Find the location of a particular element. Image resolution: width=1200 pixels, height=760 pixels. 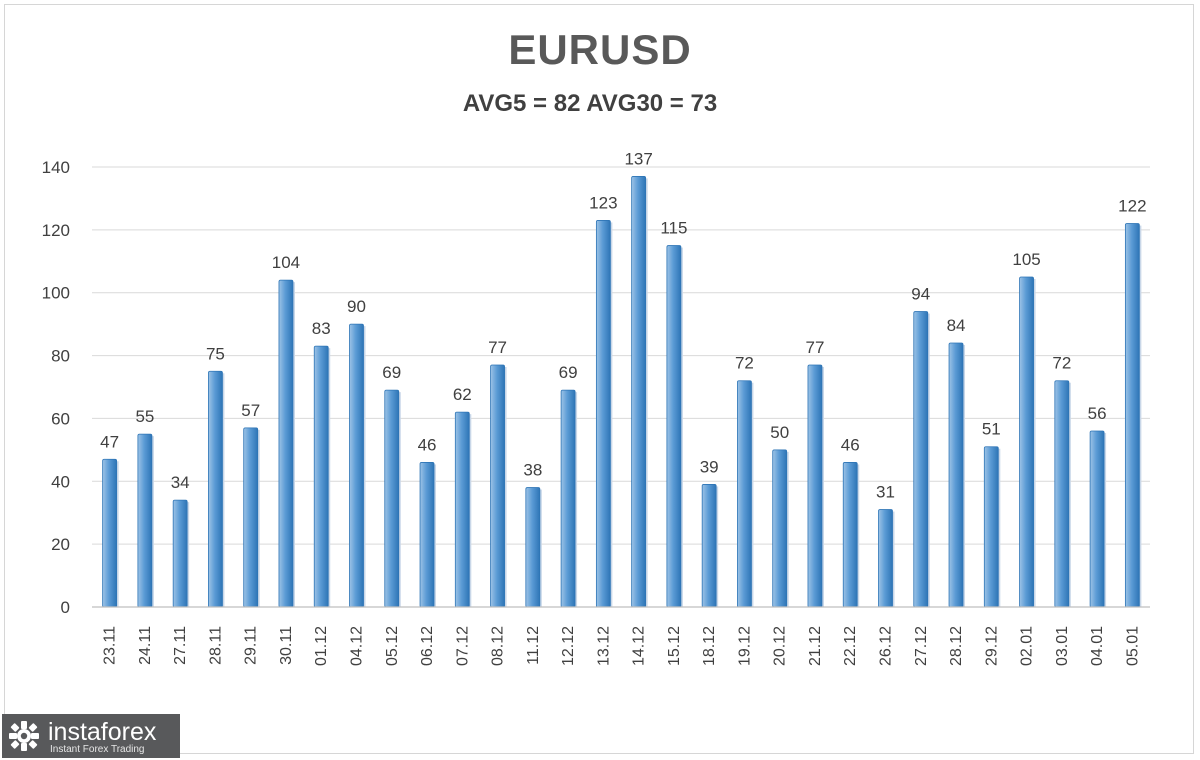

y-tick-label: 0 is located at coordinates (65, 607).